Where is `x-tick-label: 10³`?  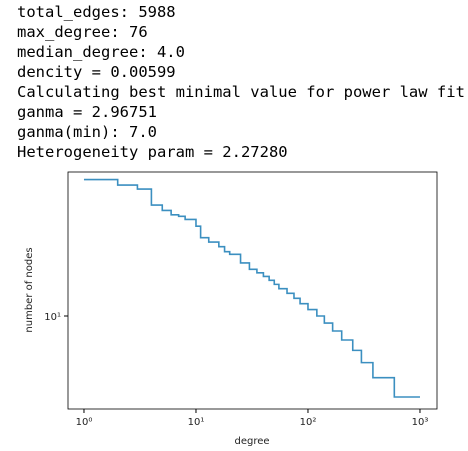 x-tick-label: 10³ is located at coordinates (420, 422).